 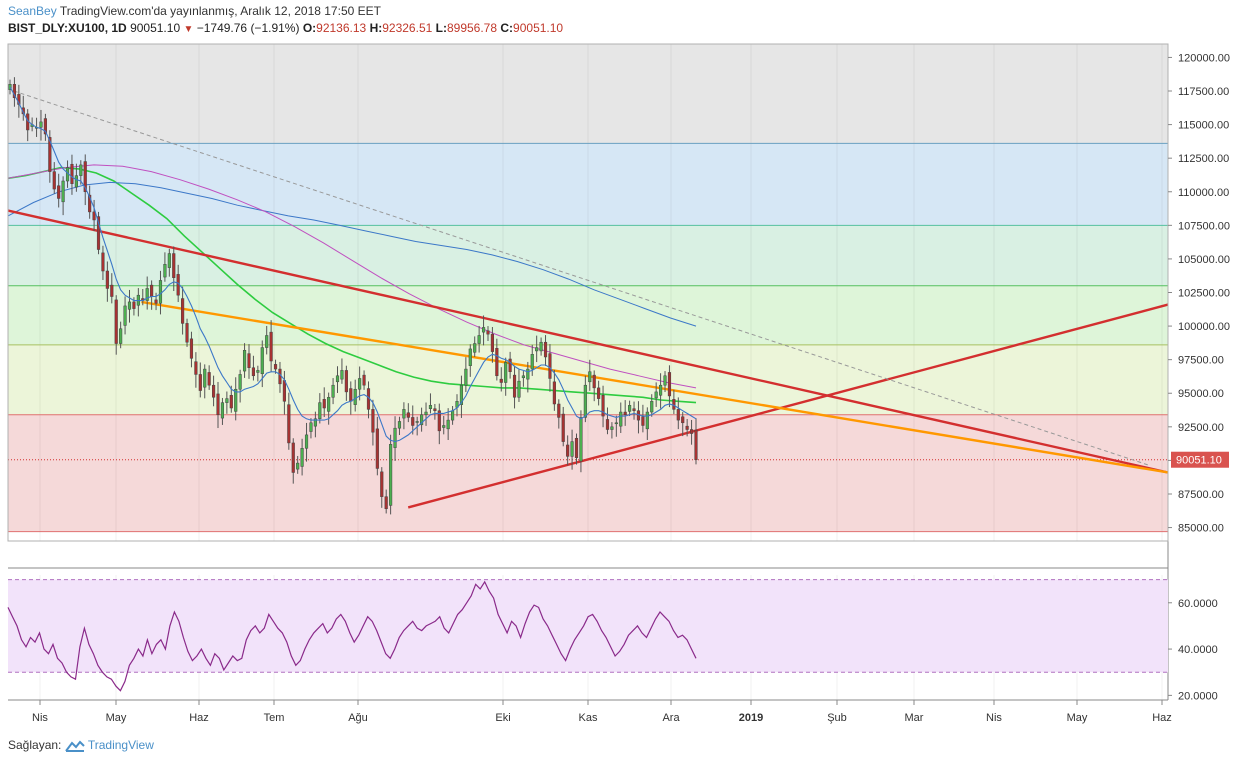 I want to click on rsi-tick-label: 40.0000, so click(x=1198, y=650).